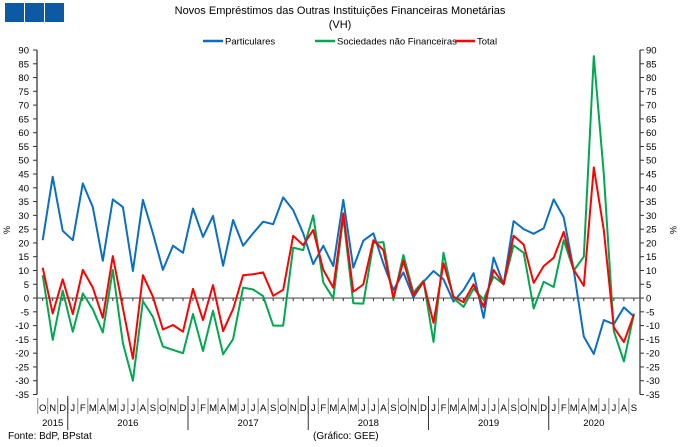  I want to click on y-tick-label-right: 85, so click(651, 64).